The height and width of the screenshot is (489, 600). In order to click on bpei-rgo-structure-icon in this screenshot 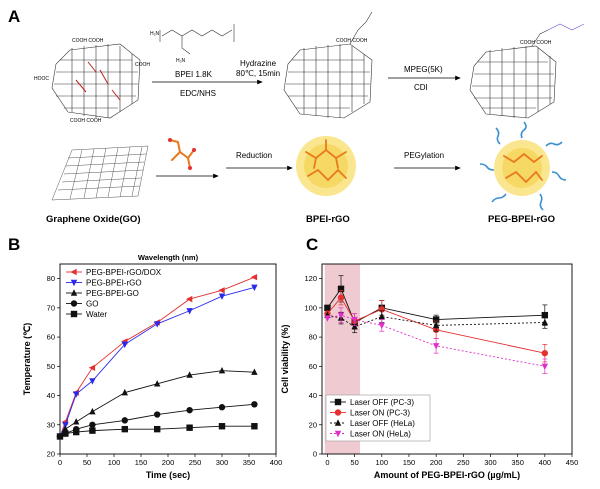, I will do `click(328, 65)`.